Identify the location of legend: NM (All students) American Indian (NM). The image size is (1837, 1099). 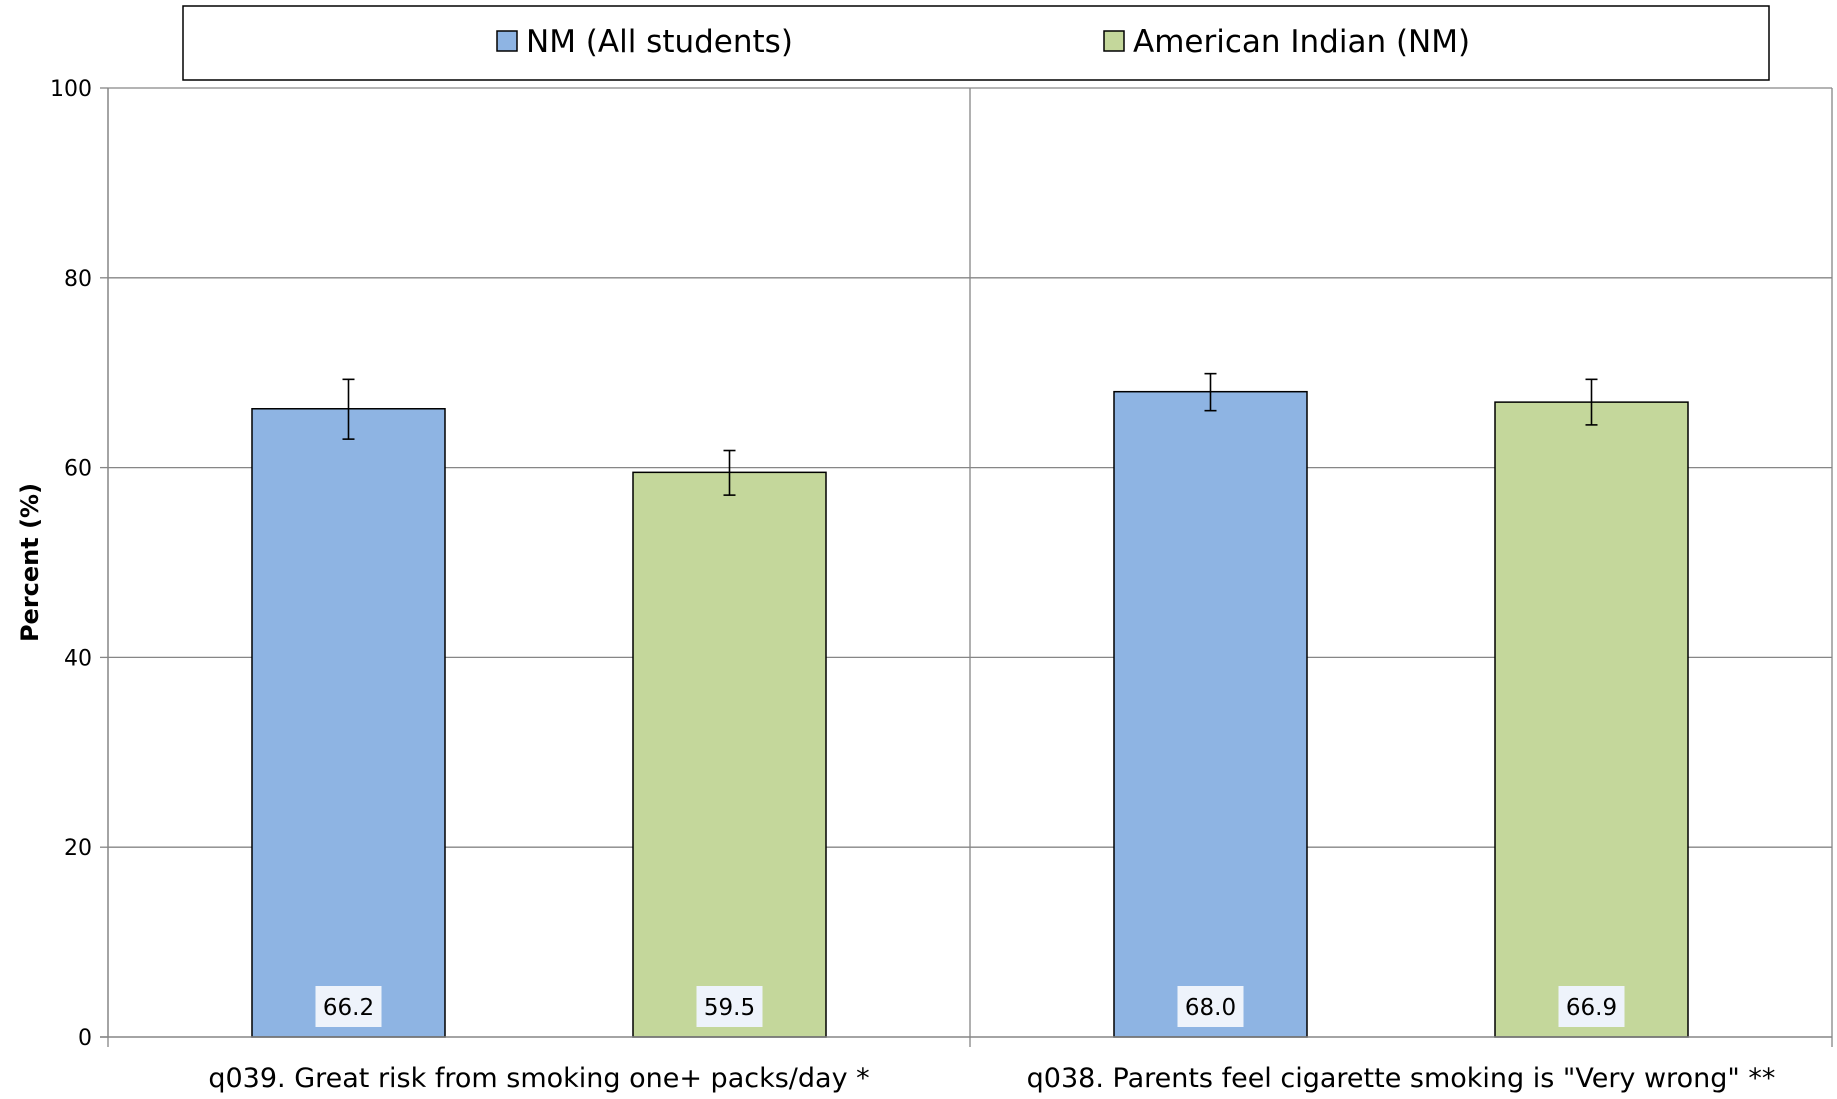
(976, 43).